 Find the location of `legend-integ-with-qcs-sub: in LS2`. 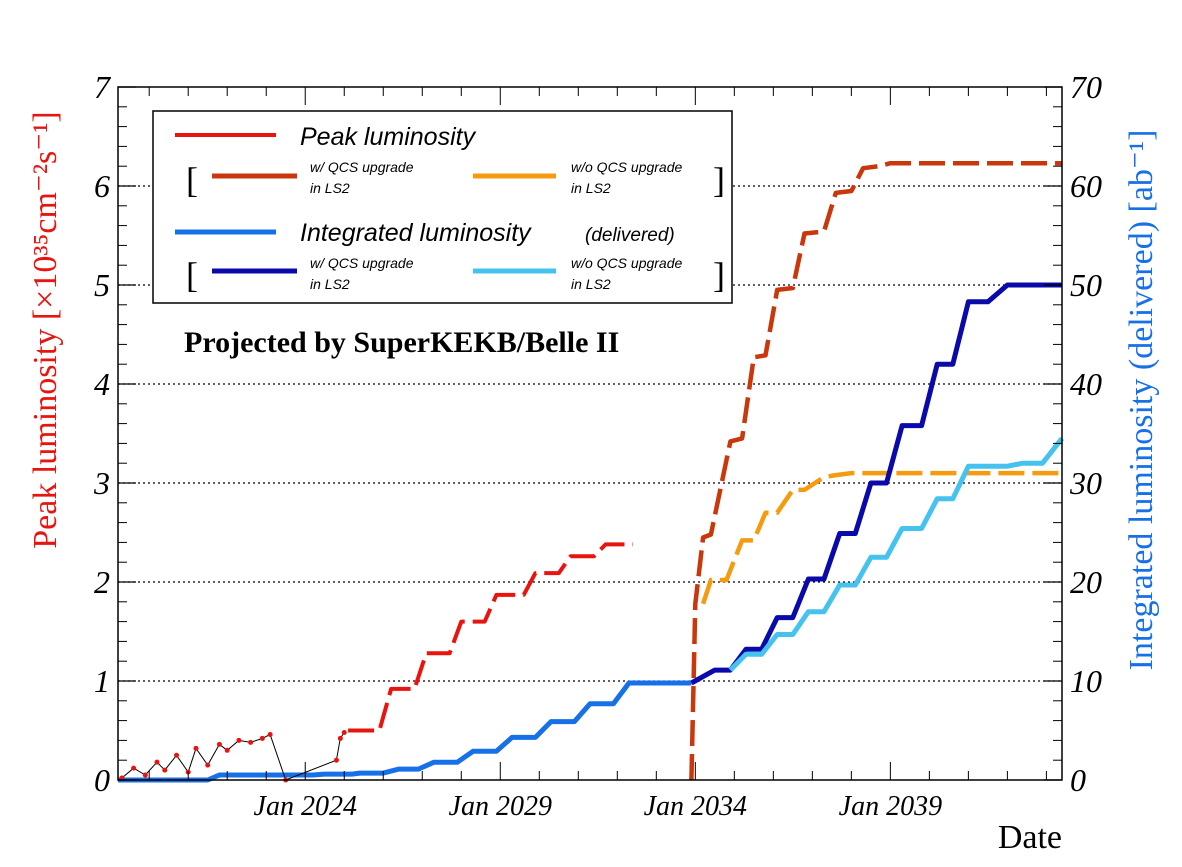

legend-integ-with-qcs-sub: in LS2 is located at coordinates (330, 284).